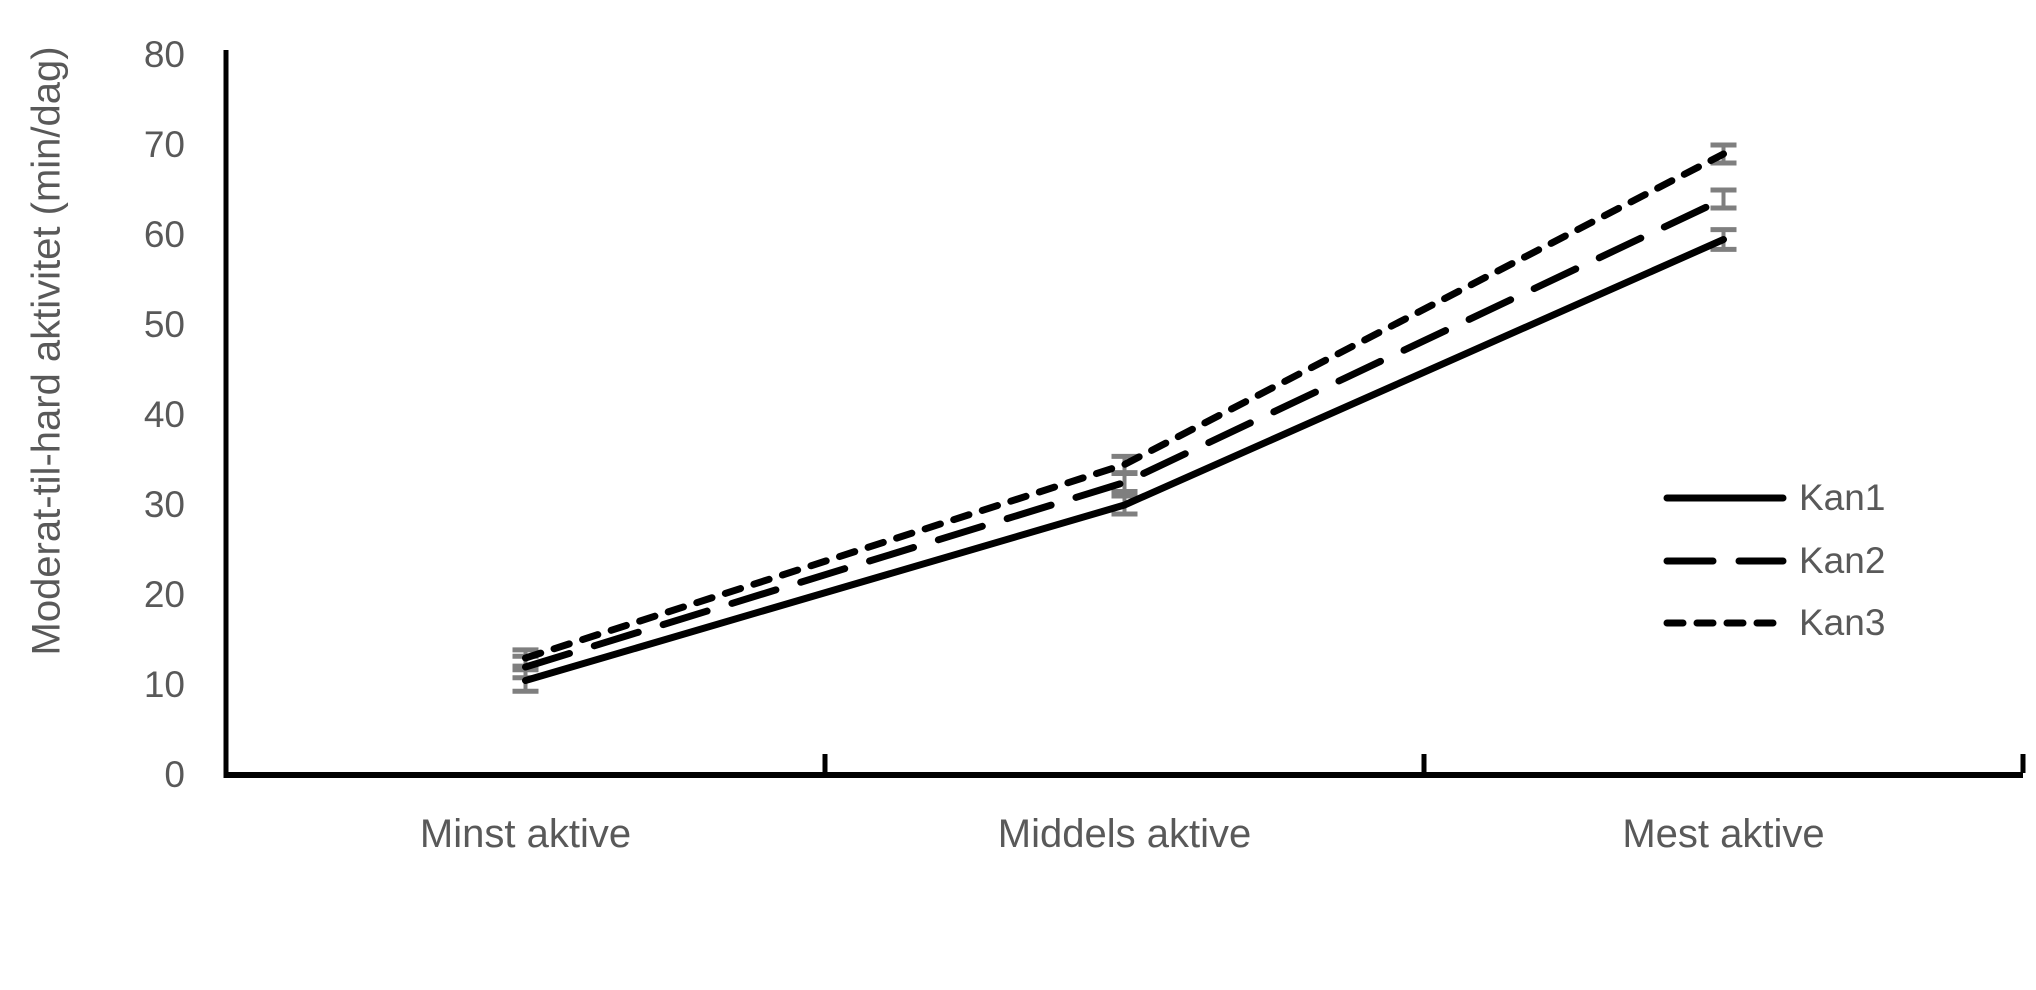 The height and width of the screenshot is (990, 2036). I want to click on y-tick-label-50: 50, so click(164, 324).